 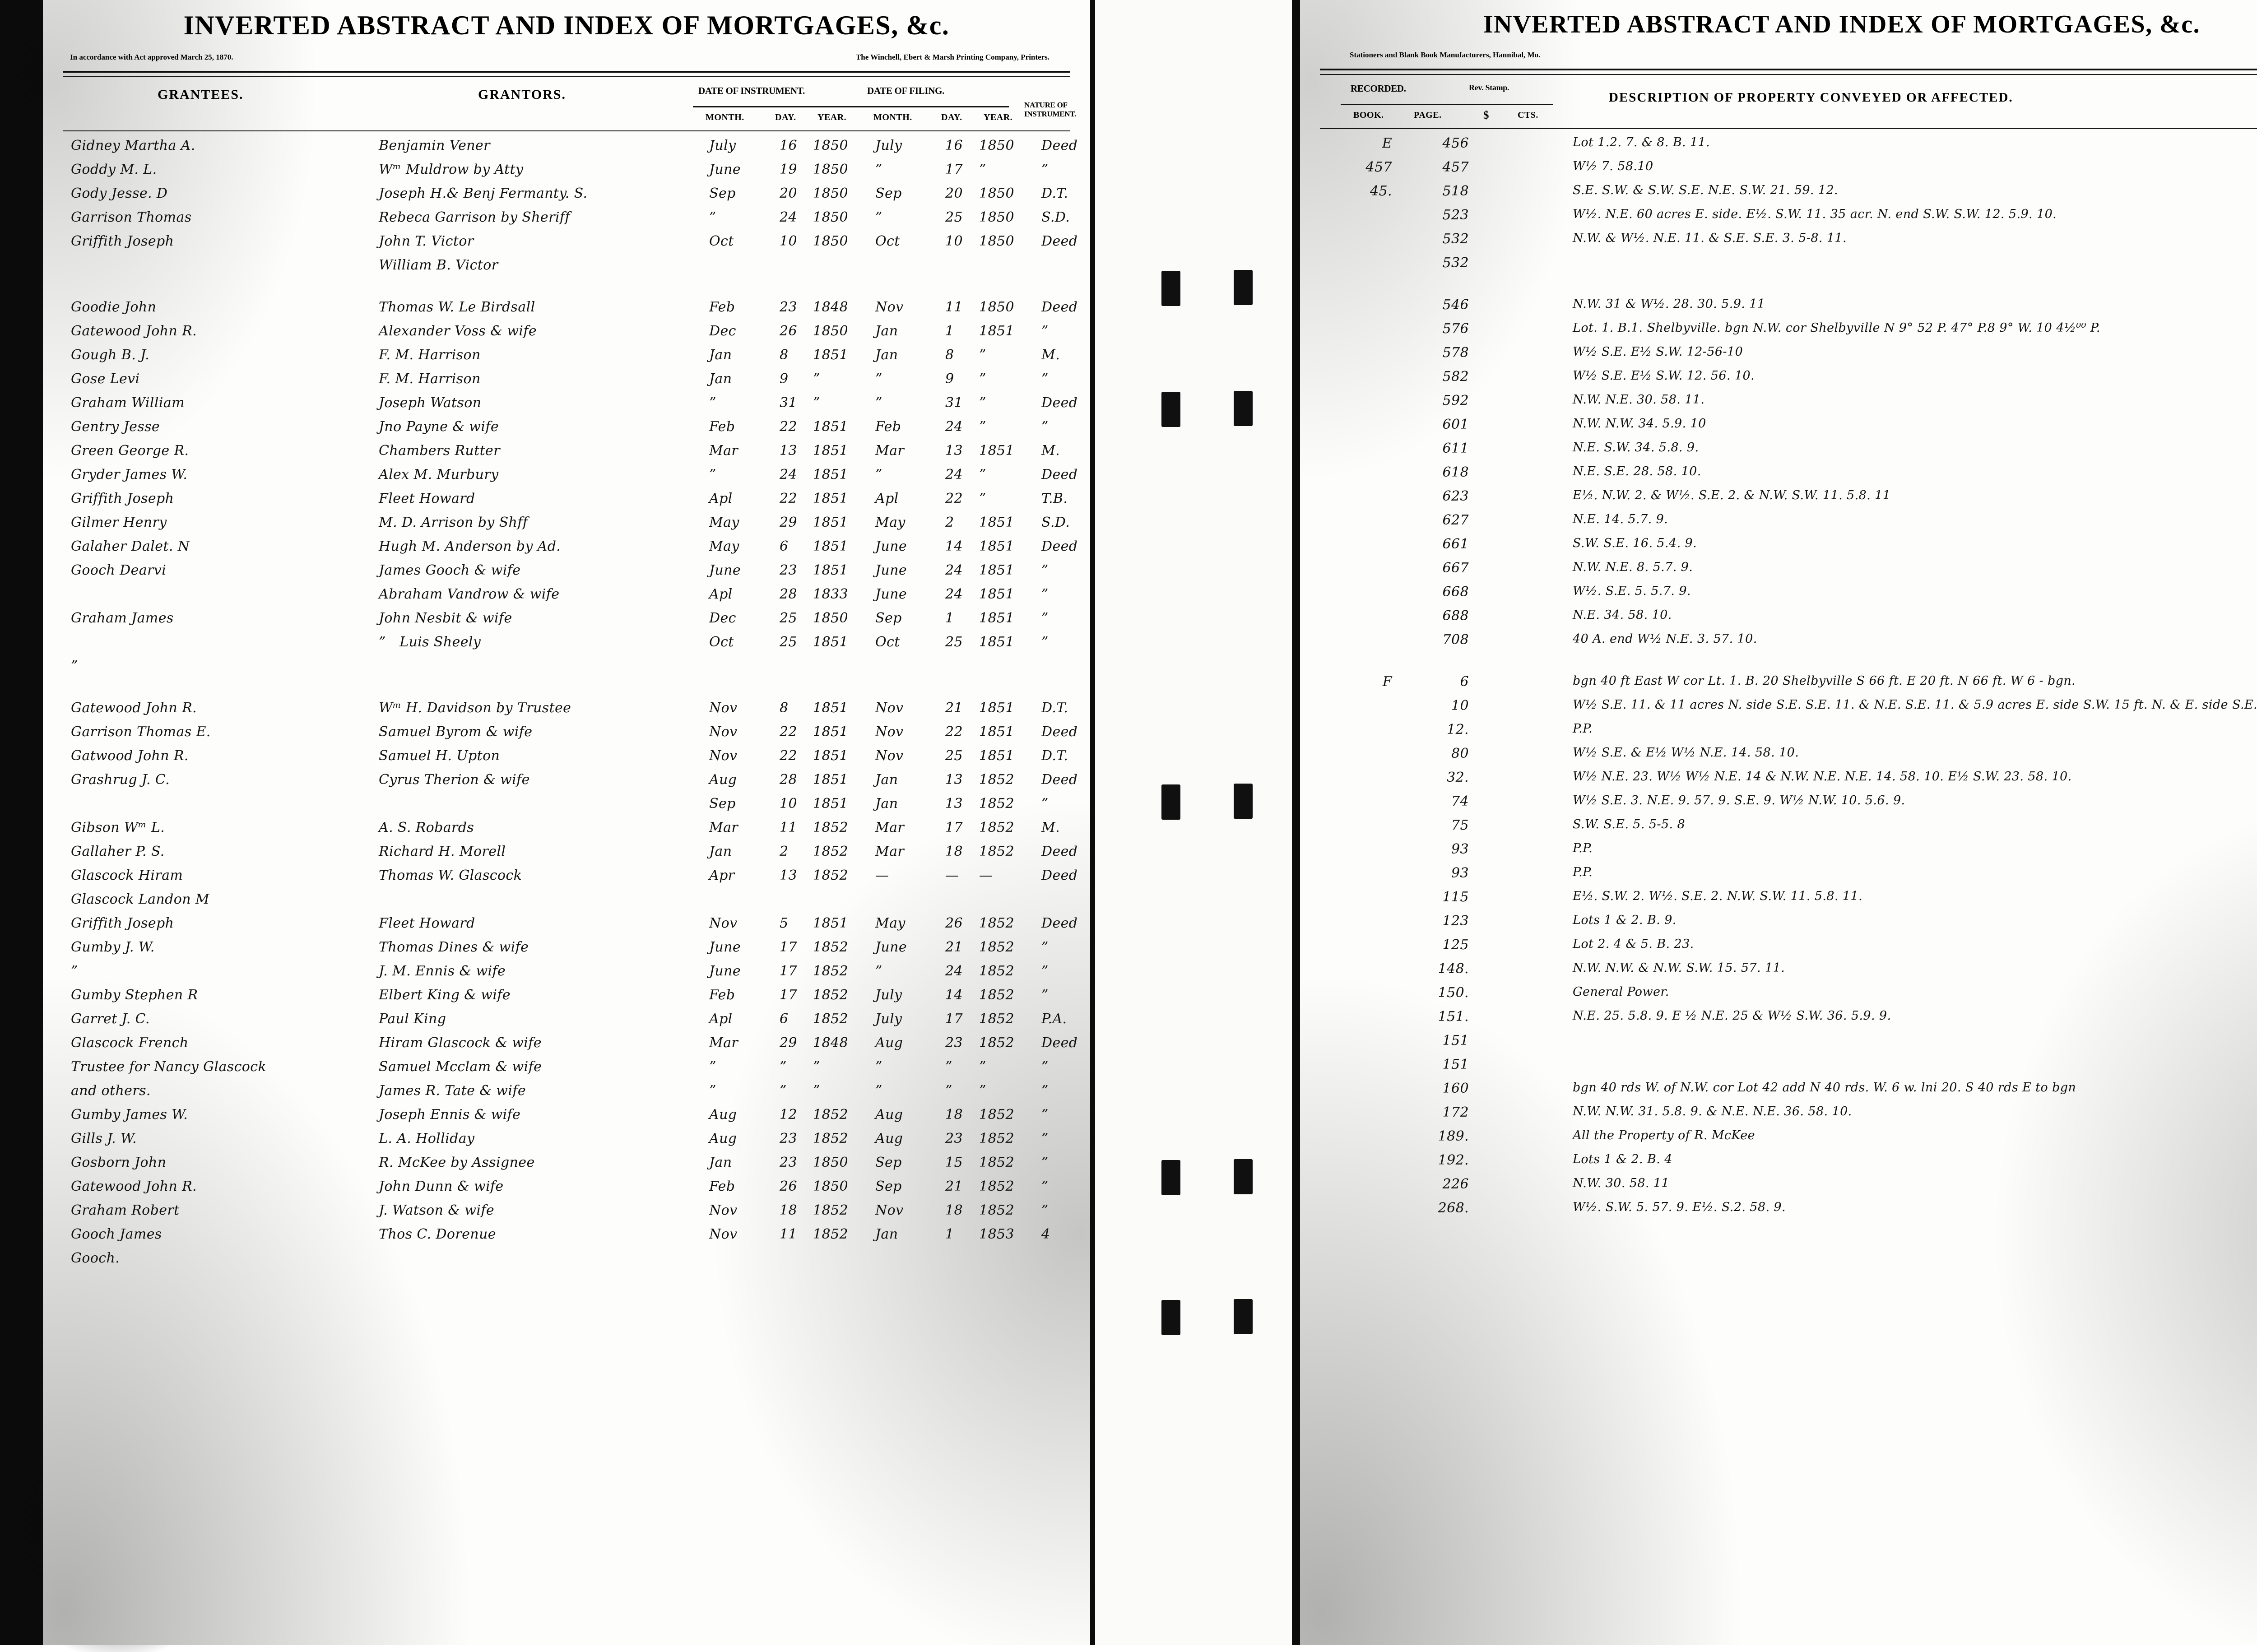 I want to click on col-header-book: BOOK., so click(x=1369, y=115).